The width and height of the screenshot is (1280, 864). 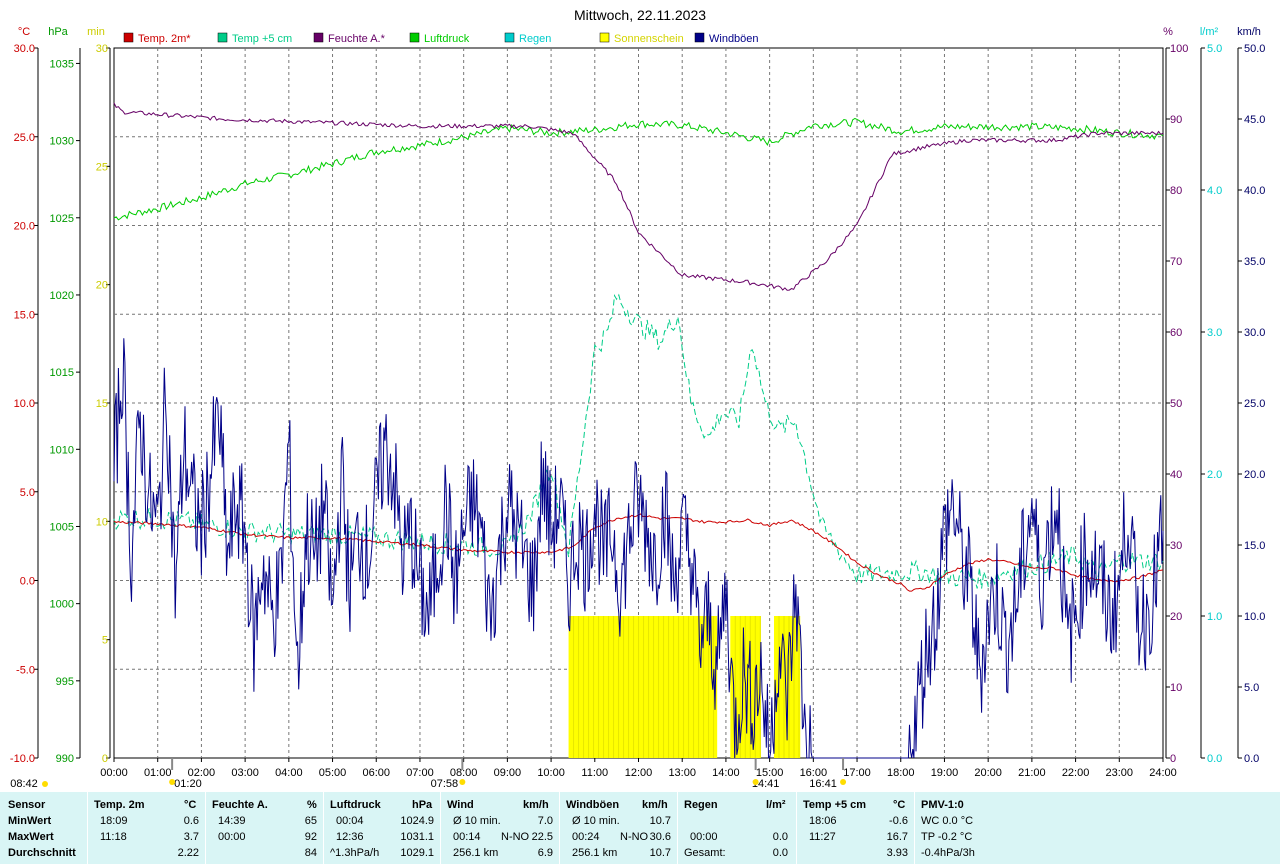 I want to click on axis-tick-label-wind: 45.0, so click(x=1254, y=120).